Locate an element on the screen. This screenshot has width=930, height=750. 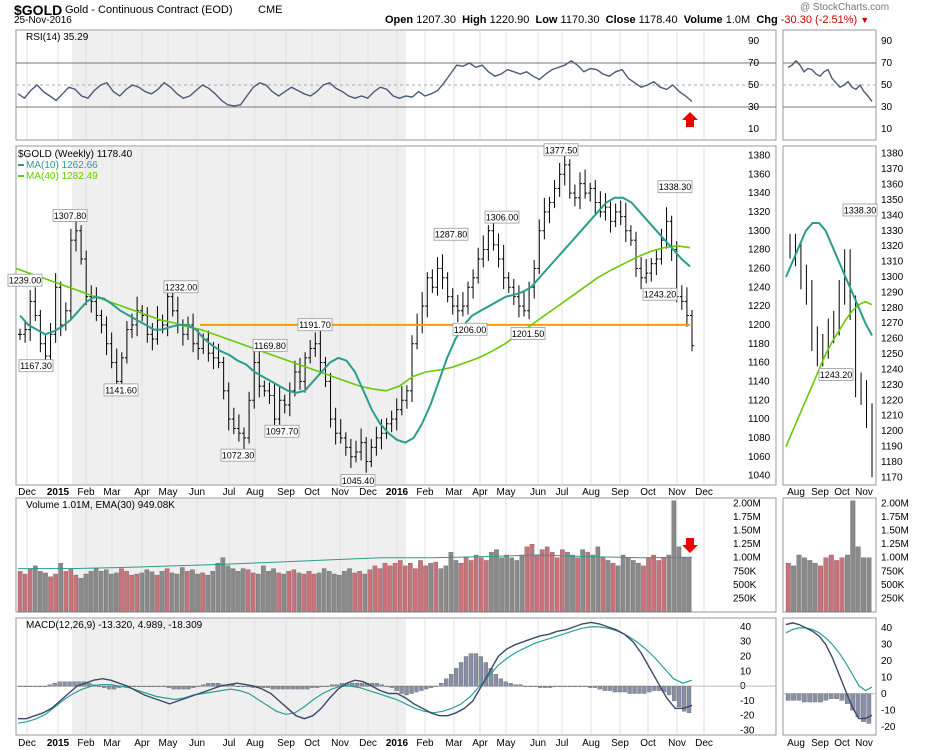
price-y-tick: 1320 is located at coordinates (759, 212).